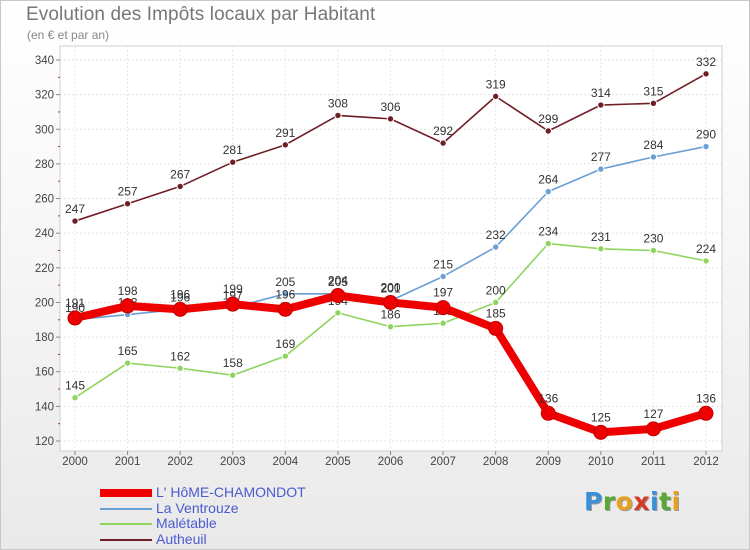 Image resolution: width=750 pixels, height=550 pixels. What do you see at coordinates (75, 209) in the screenshot?
I see `data-label: 247` at bounding box center [75, 209].